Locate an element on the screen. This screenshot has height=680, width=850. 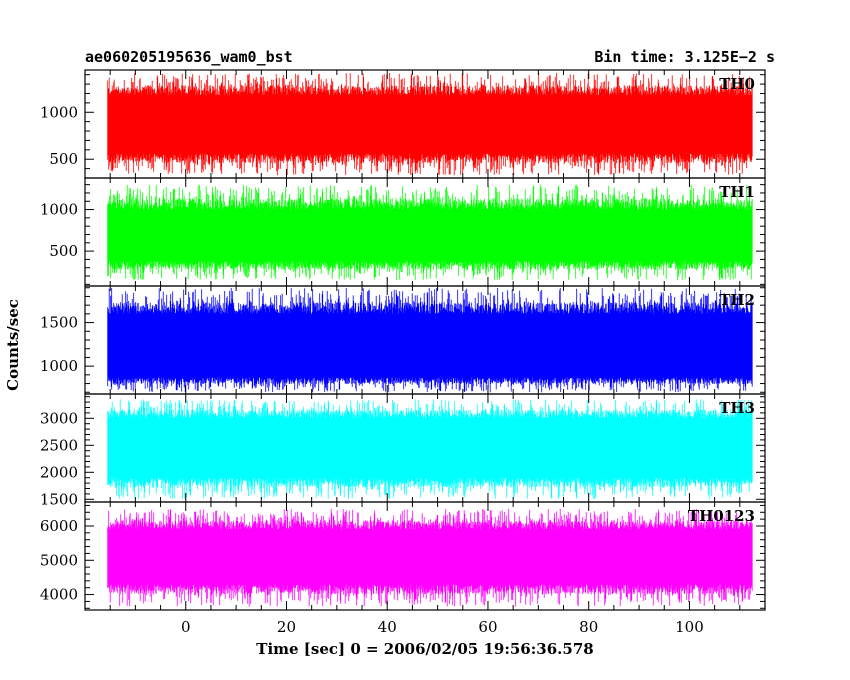
x-tick-label: 40 is located at coordinates (387, 627).